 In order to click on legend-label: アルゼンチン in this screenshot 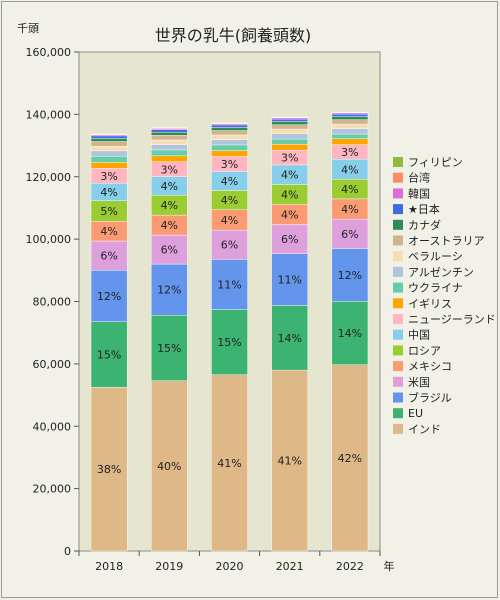, I will do `click(441, 272)`.